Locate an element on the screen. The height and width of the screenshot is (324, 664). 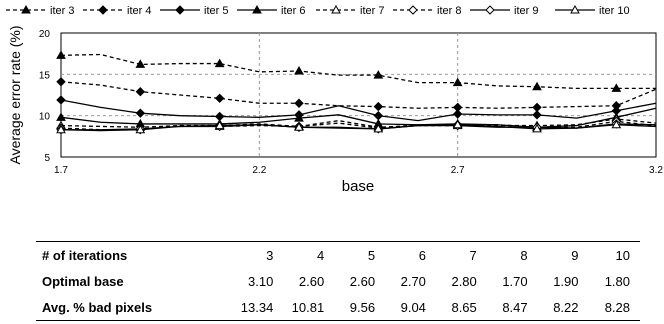
y-tick-labels: 5 10 15 20 is located at coordinates (45, 96).